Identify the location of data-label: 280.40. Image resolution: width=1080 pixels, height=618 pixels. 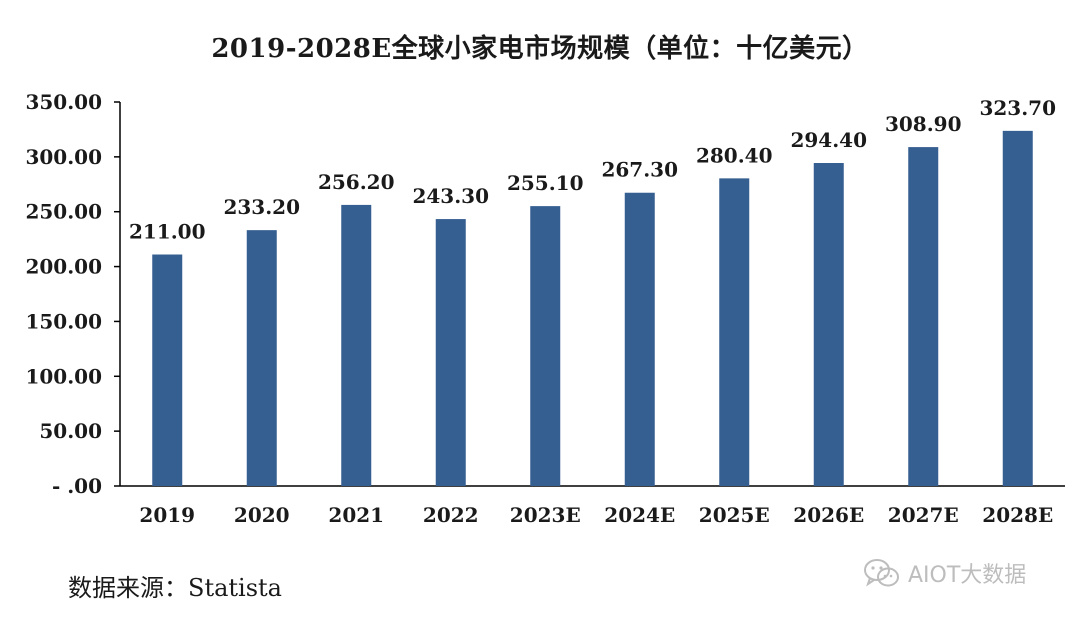
(734, 155).